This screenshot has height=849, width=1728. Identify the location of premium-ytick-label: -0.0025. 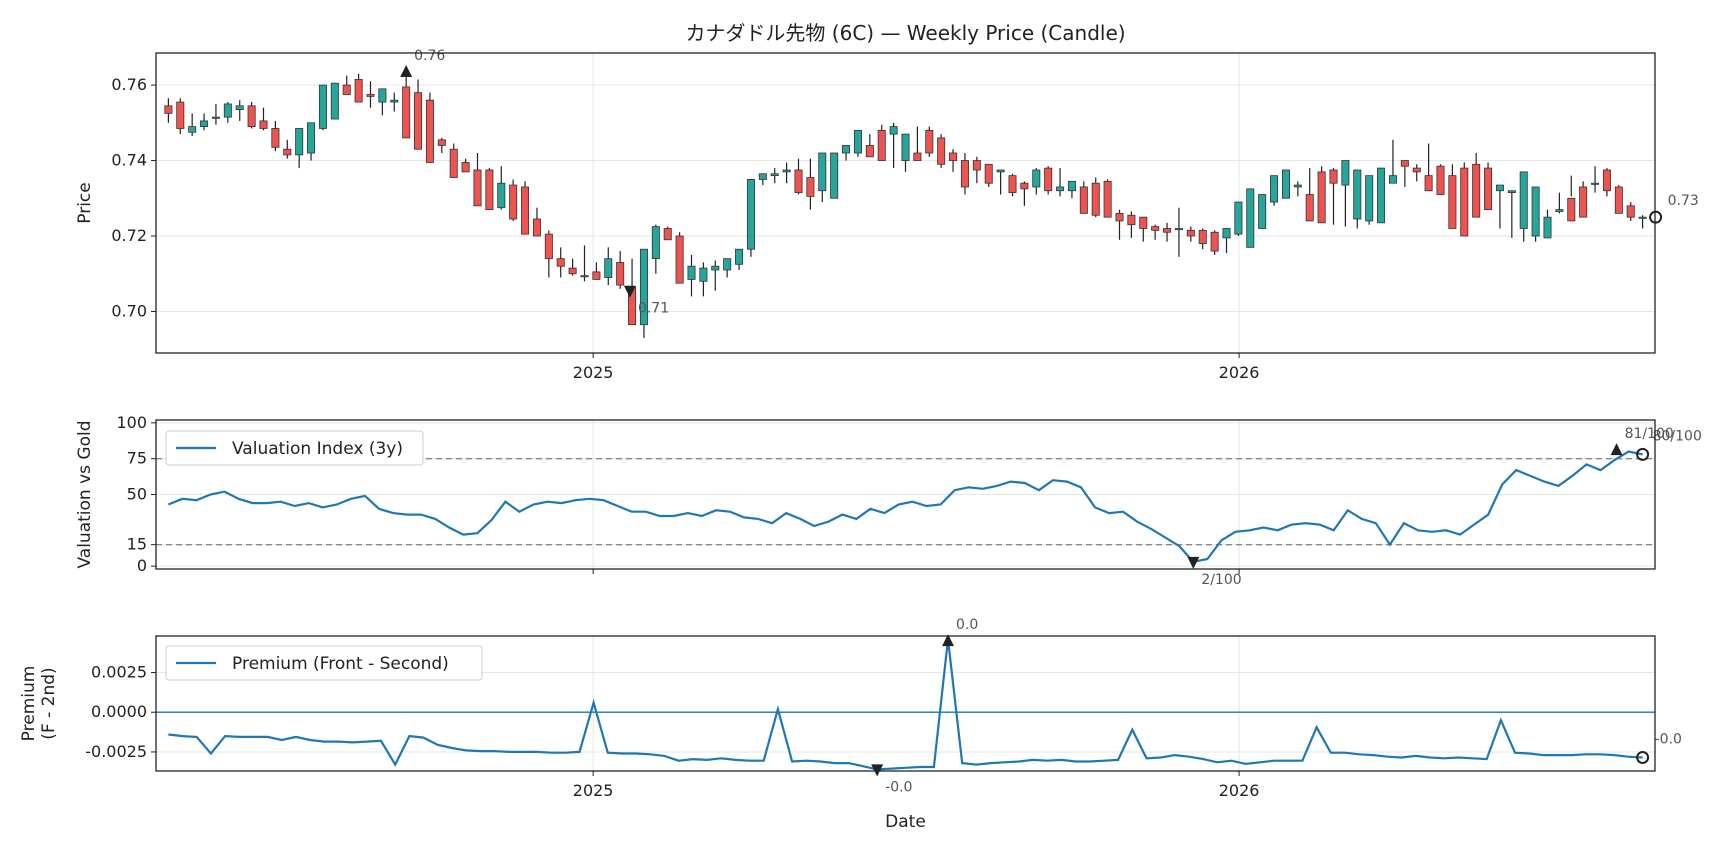
(116, 751).